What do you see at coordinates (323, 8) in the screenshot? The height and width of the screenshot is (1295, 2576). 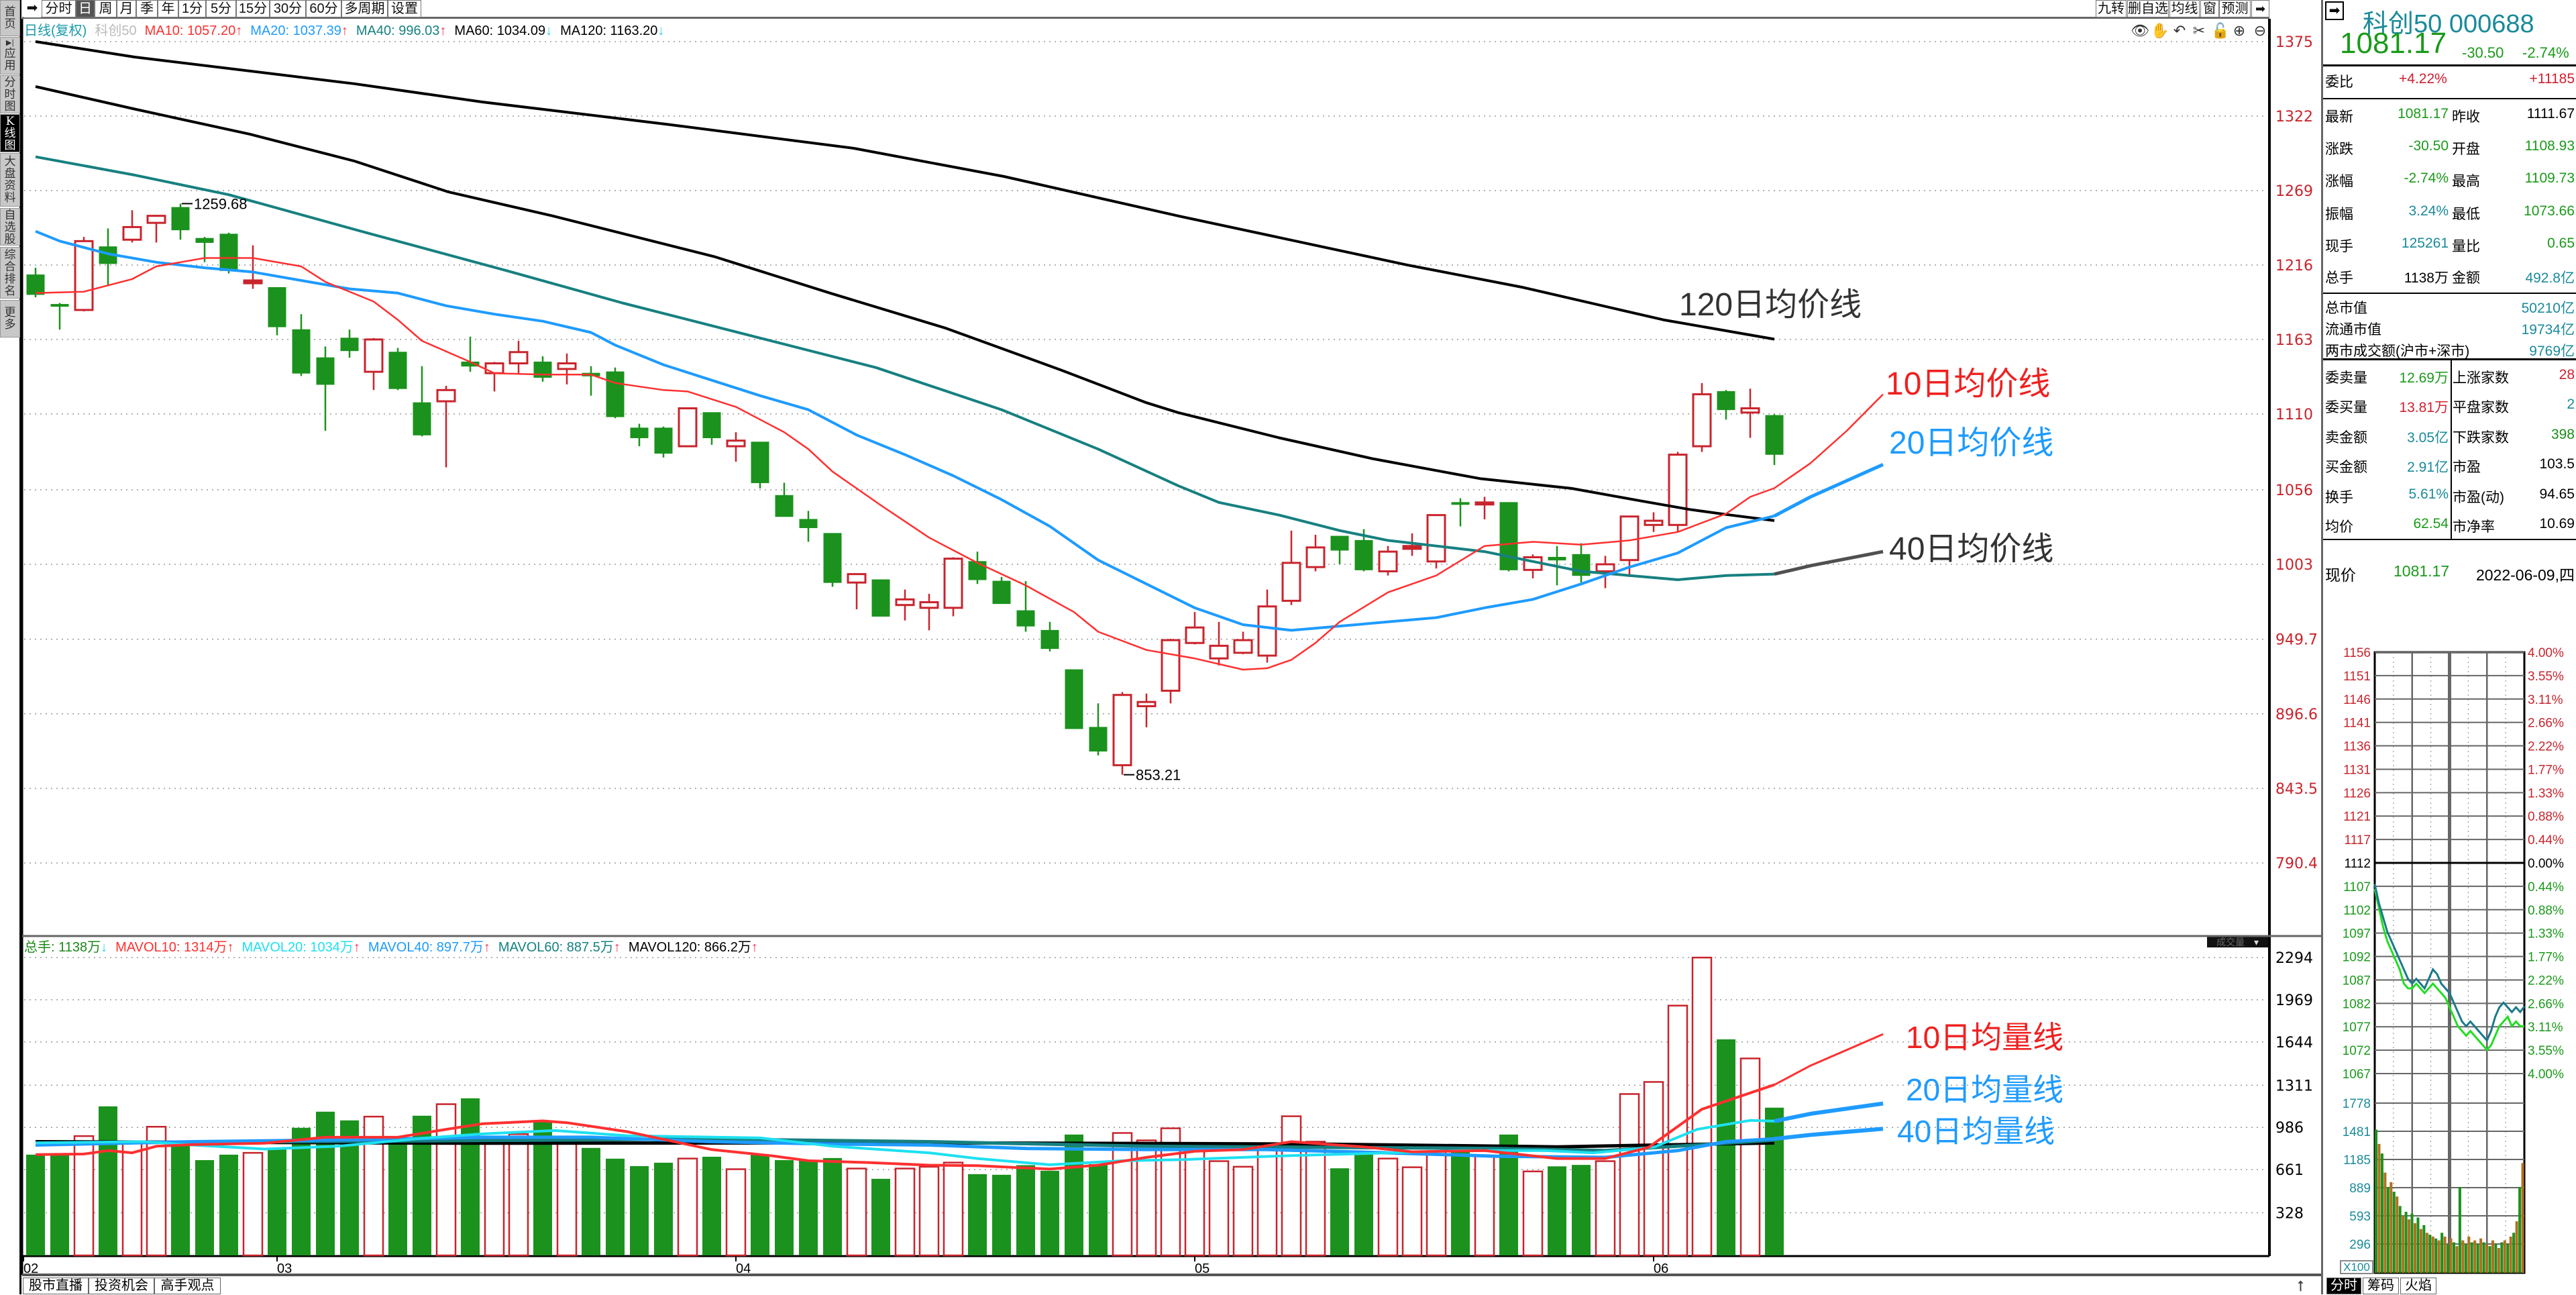 I see `period-tab: 60分` at bounding box center [323, 8].